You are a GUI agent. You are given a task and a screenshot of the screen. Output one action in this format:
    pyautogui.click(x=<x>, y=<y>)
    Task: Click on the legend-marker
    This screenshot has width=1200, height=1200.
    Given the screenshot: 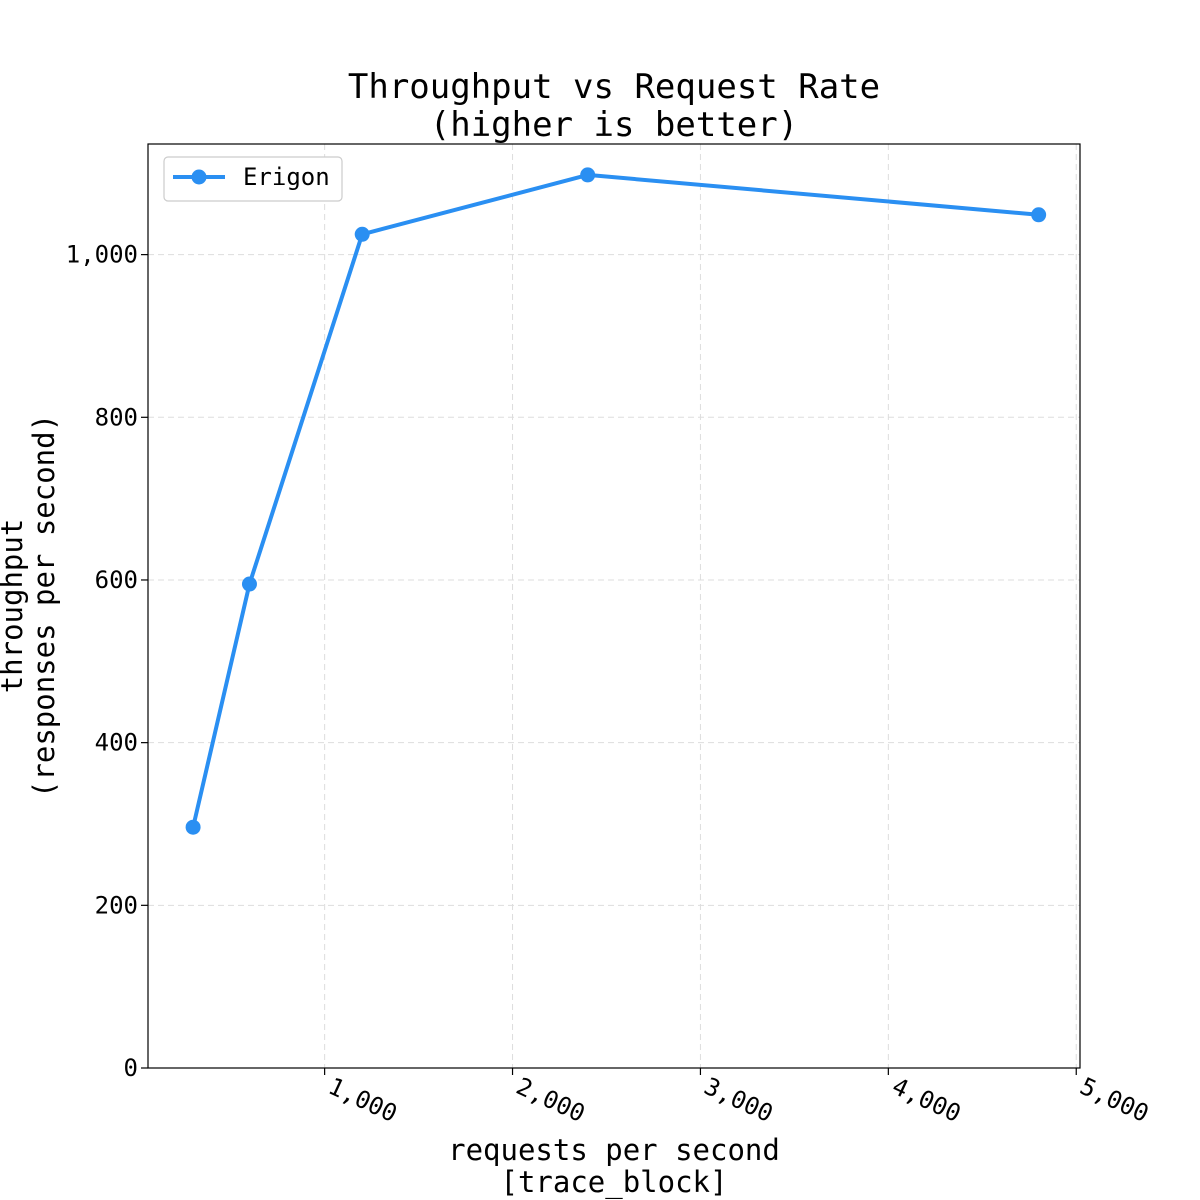 What is the action you would take?
    pyautogui.click(x=199, y=177)
    